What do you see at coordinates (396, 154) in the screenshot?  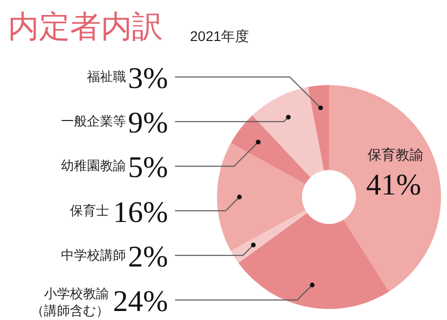 I see `slice-label: 保育教諭` at bounding box center [396, 154].